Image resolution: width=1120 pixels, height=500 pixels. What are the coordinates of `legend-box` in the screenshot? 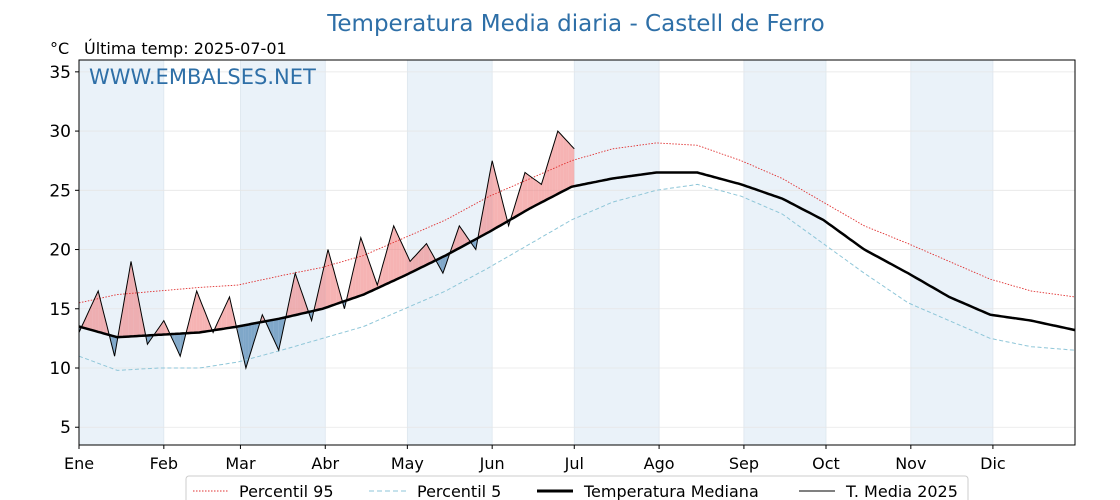 It's located at (577, 487).